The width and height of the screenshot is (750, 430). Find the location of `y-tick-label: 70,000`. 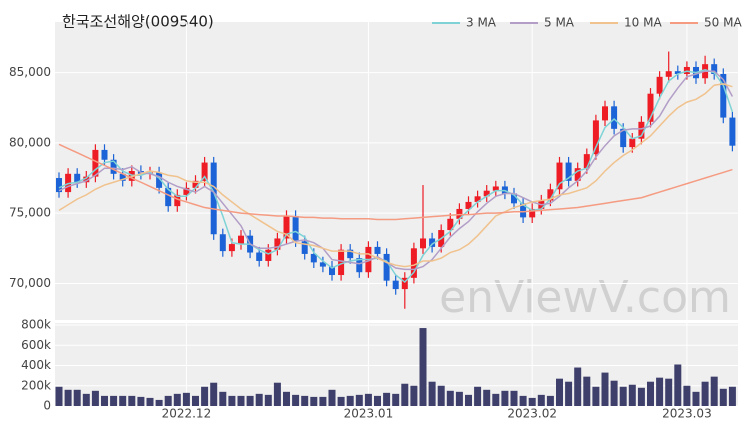

y-tick-label: 70,000 is located at coordinates (30, 283).